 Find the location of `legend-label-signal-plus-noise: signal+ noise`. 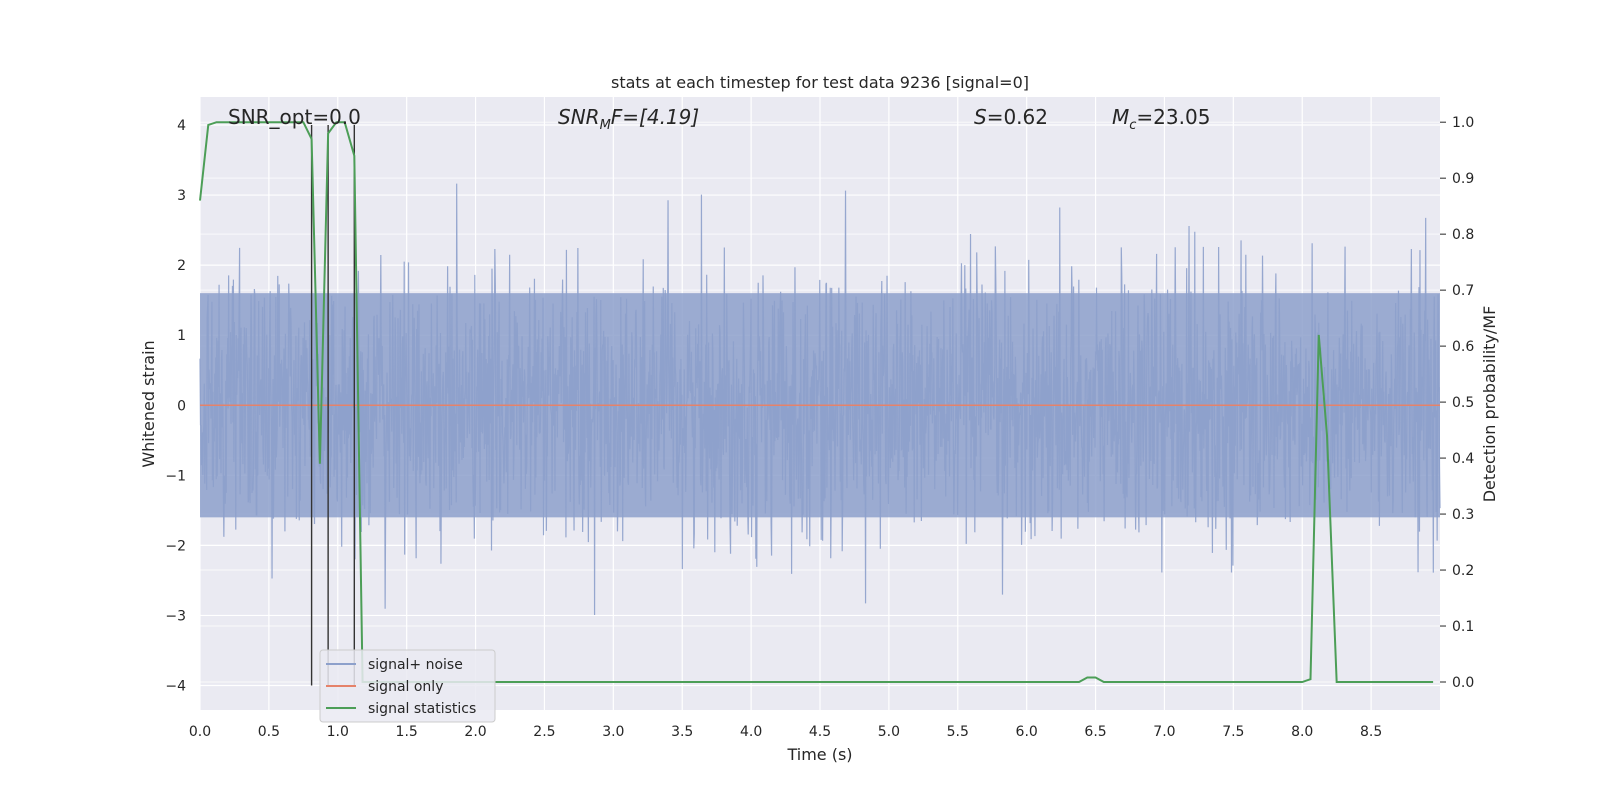

legend-label-signal-plus-noise: signal+ noise is located at coordinates (415, 665).